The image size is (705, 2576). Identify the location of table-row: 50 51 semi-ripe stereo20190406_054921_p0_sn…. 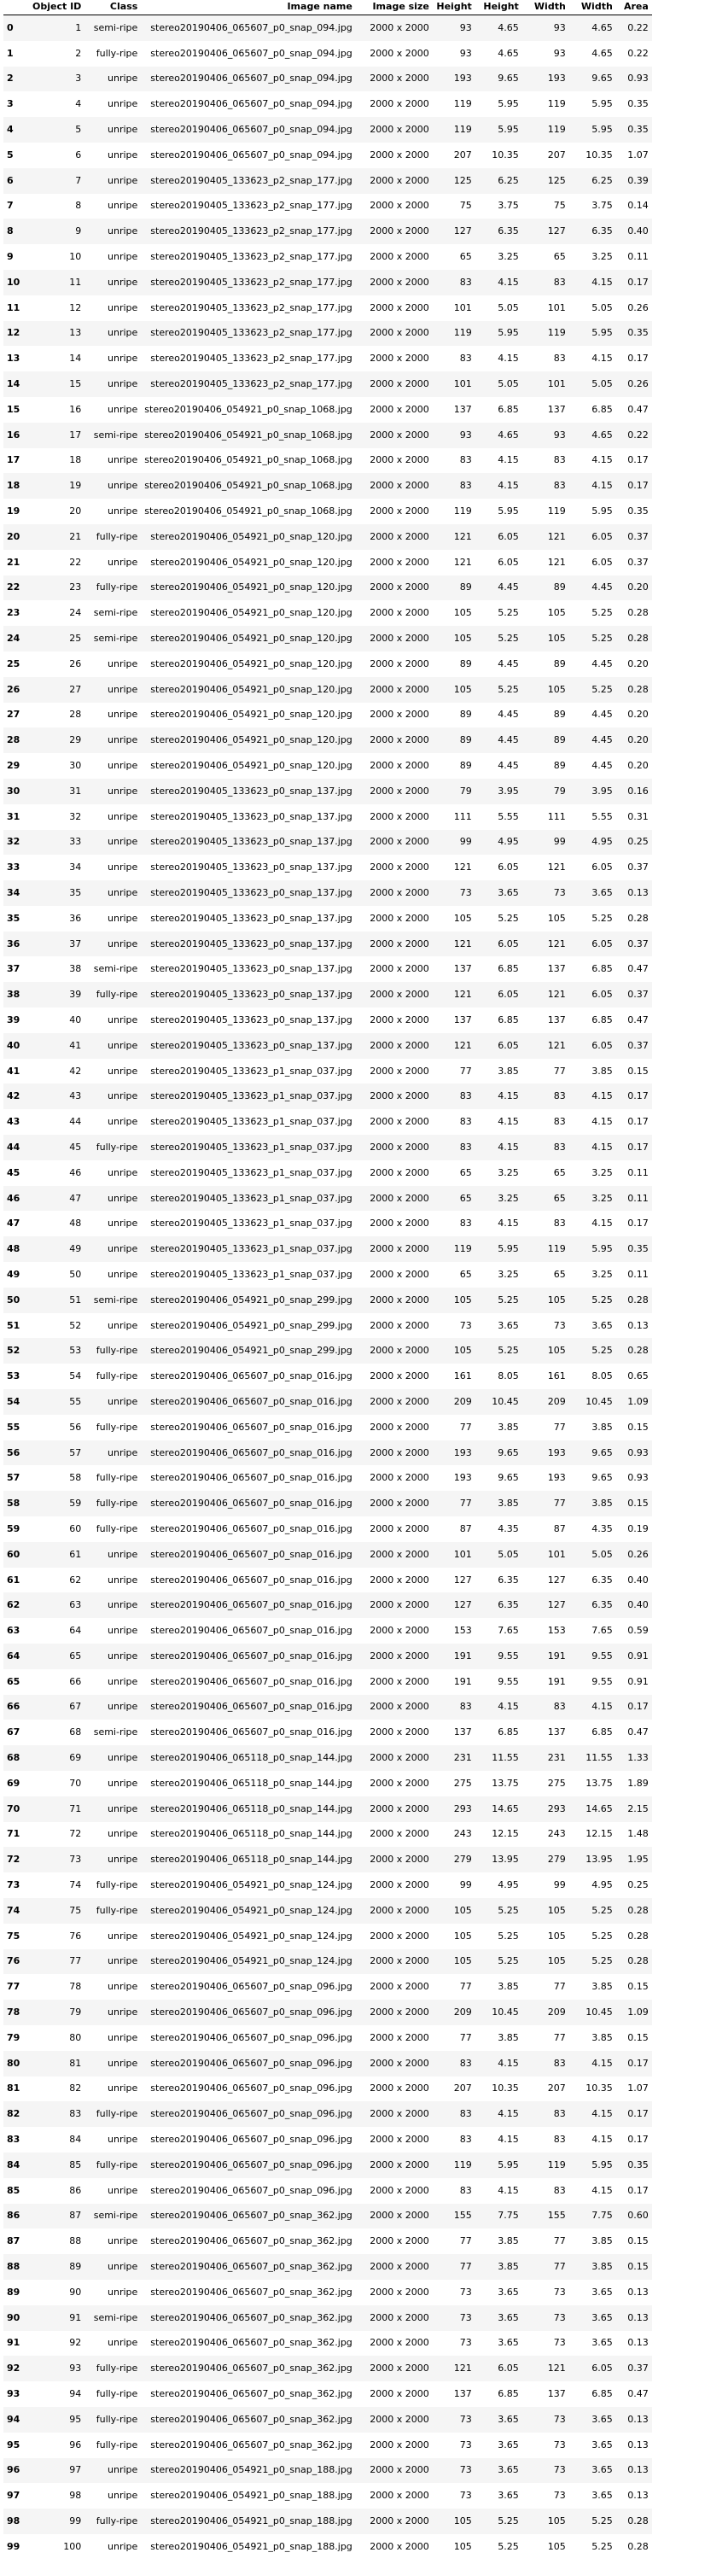
(327, 1300).